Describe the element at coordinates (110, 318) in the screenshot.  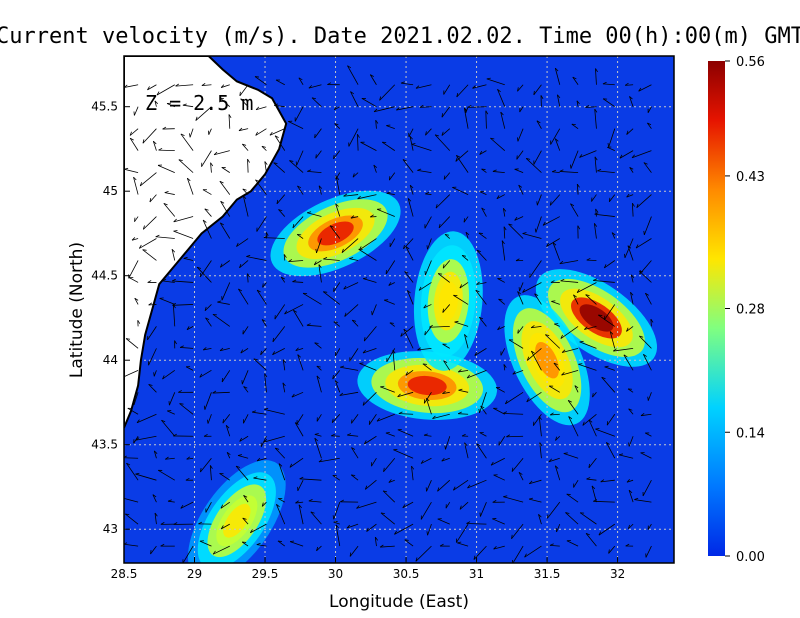
I see `y-axis-ticks: 43 43.5 44 44.5 45 45.5` at that location.